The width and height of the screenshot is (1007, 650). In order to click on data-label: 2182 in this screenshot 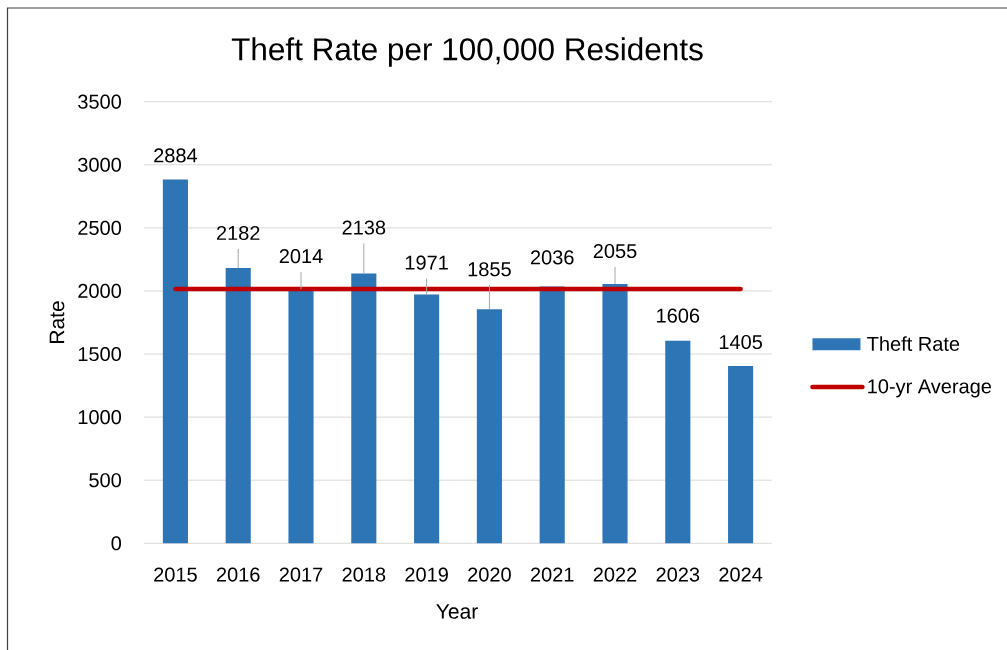, I will do `click(238, 233)`.